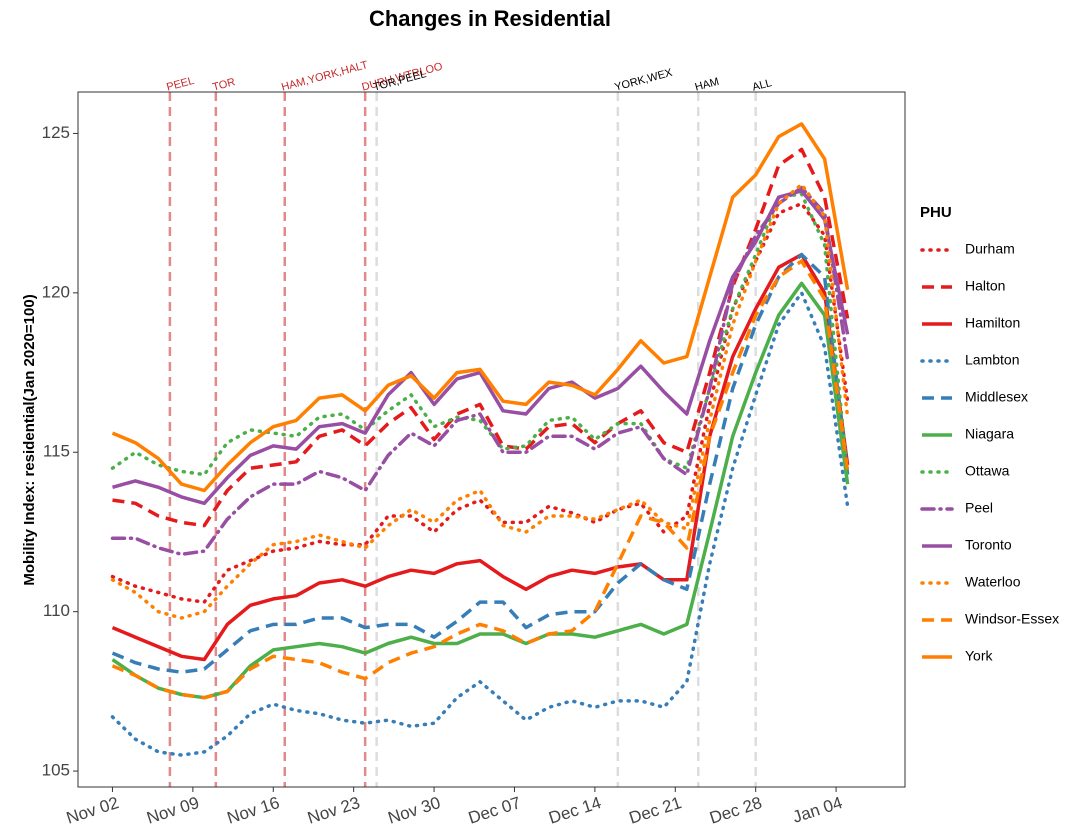 This screenshot has width=1089, height=835. I want to click on x-tick-label: Dec 14, so click(574, 810).